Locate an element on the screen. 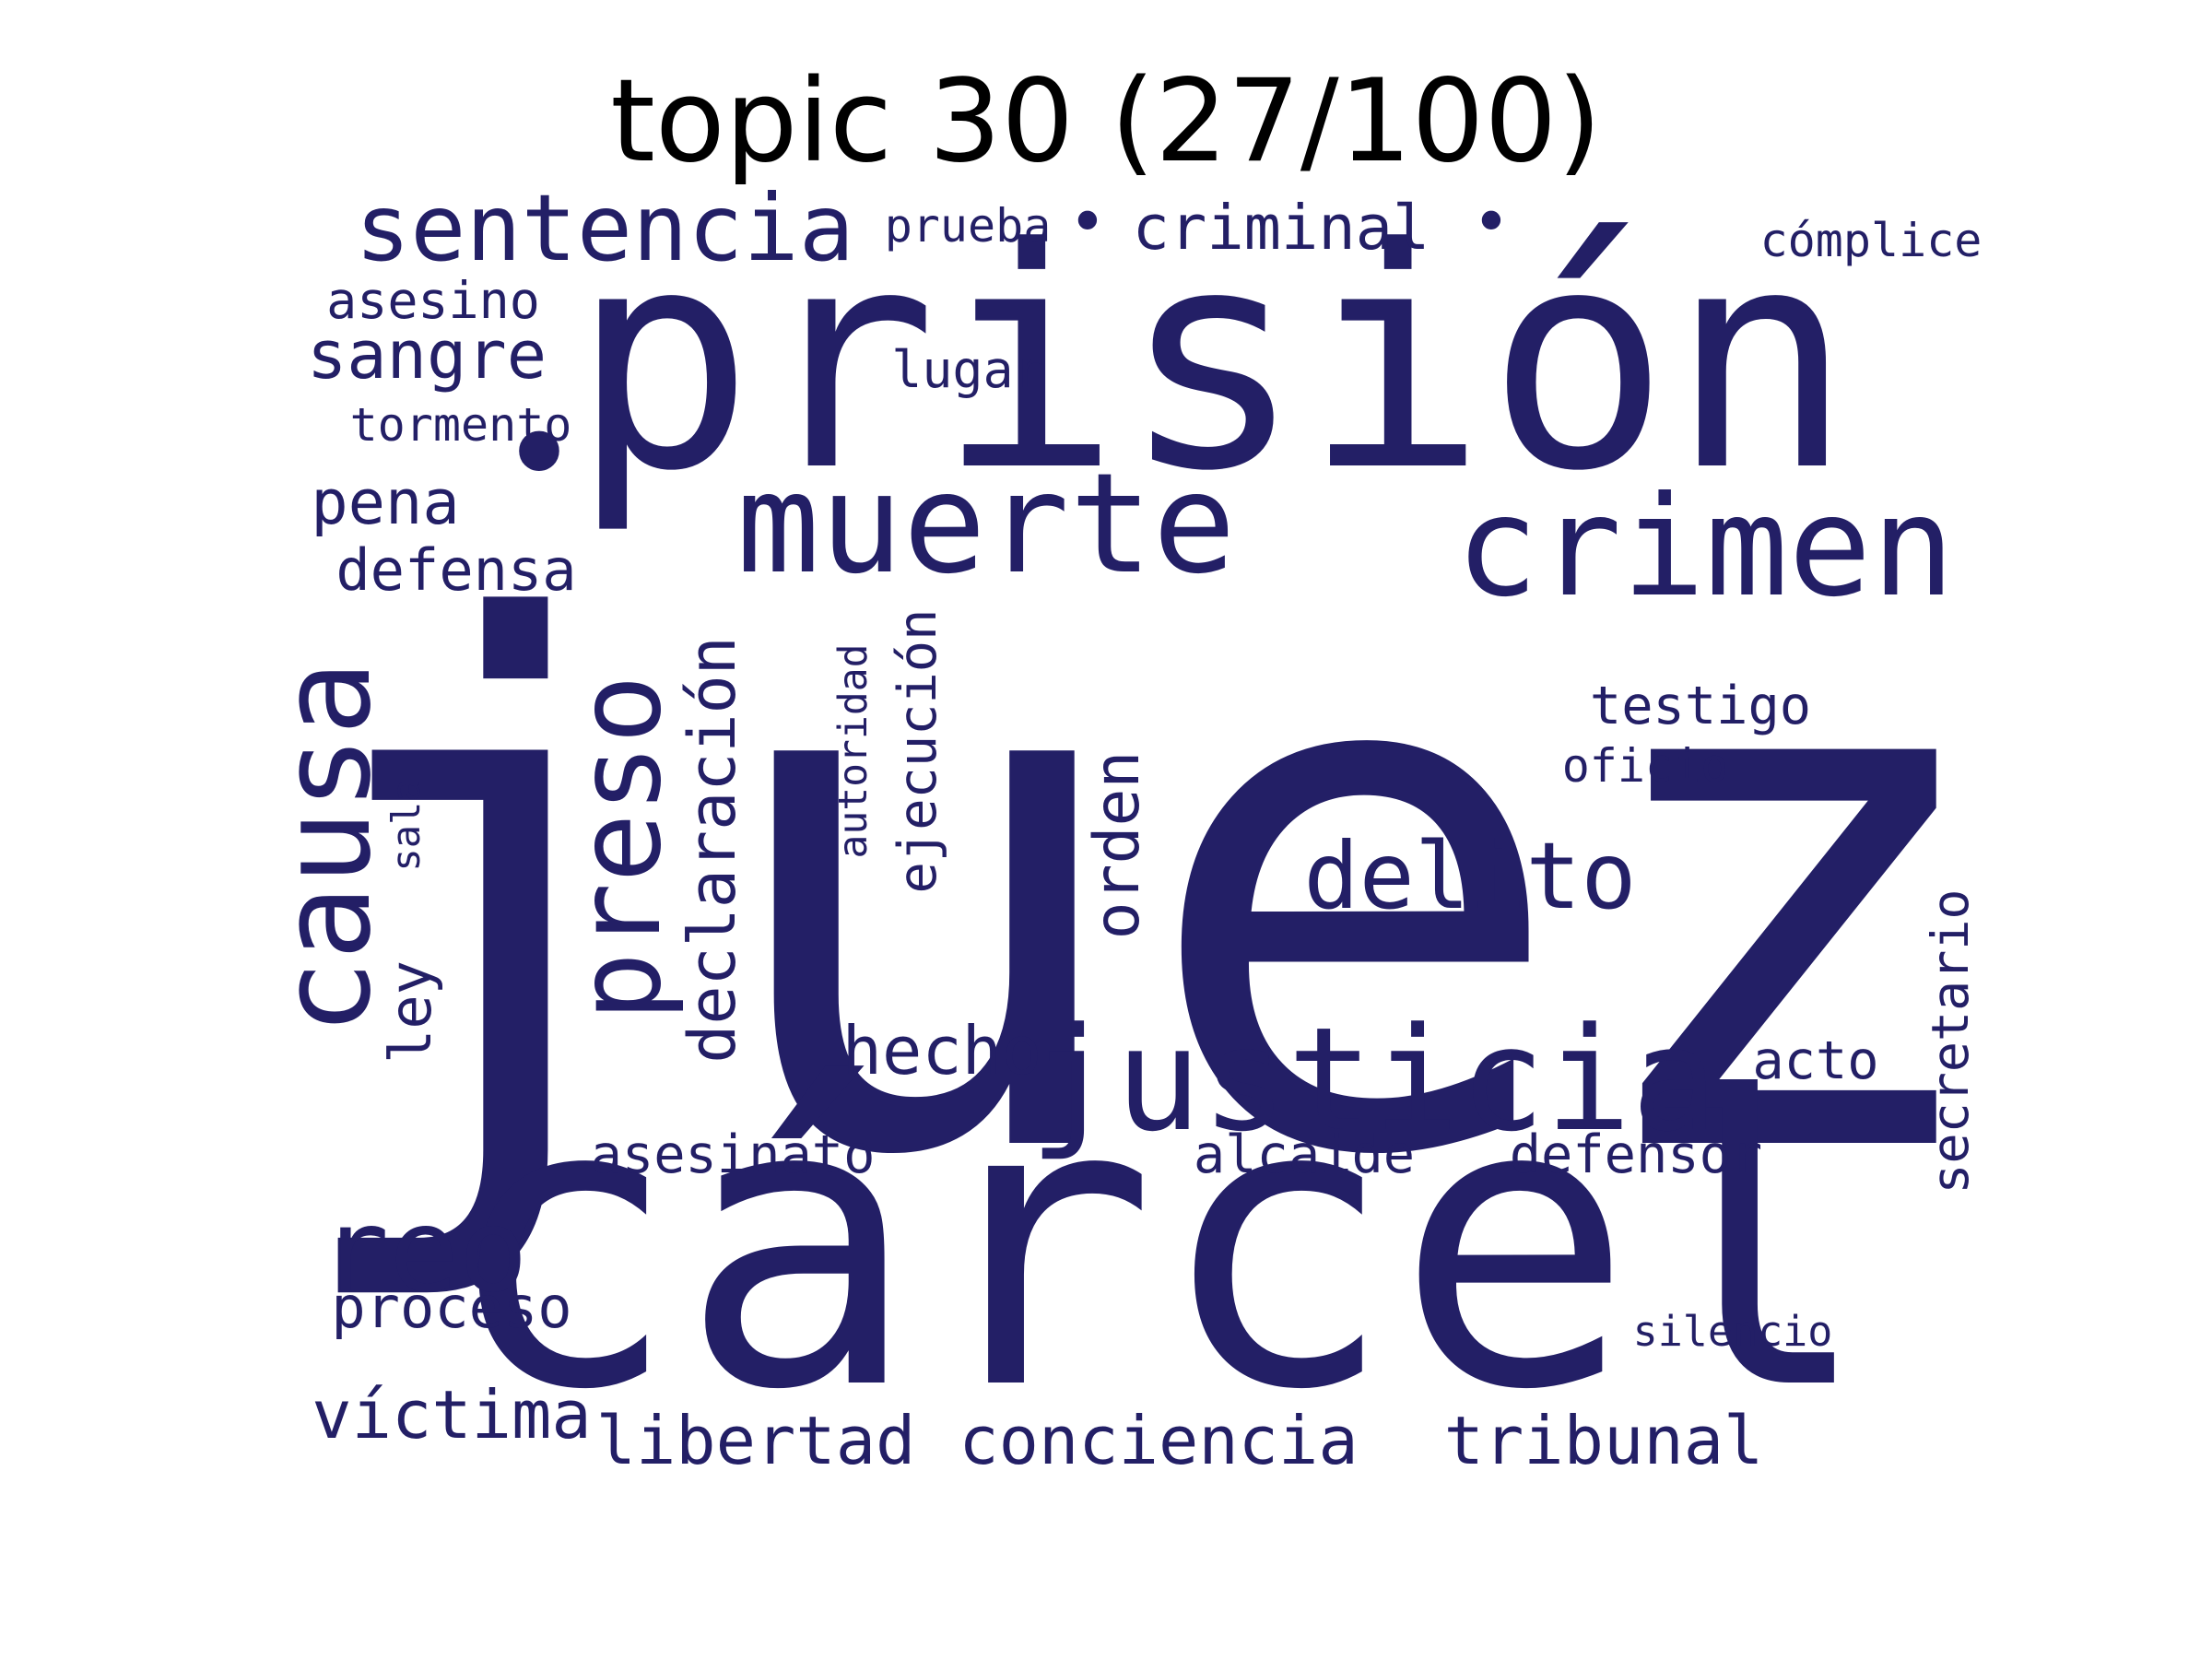  word-33: cómplice is located at coordinates (1871, 240).